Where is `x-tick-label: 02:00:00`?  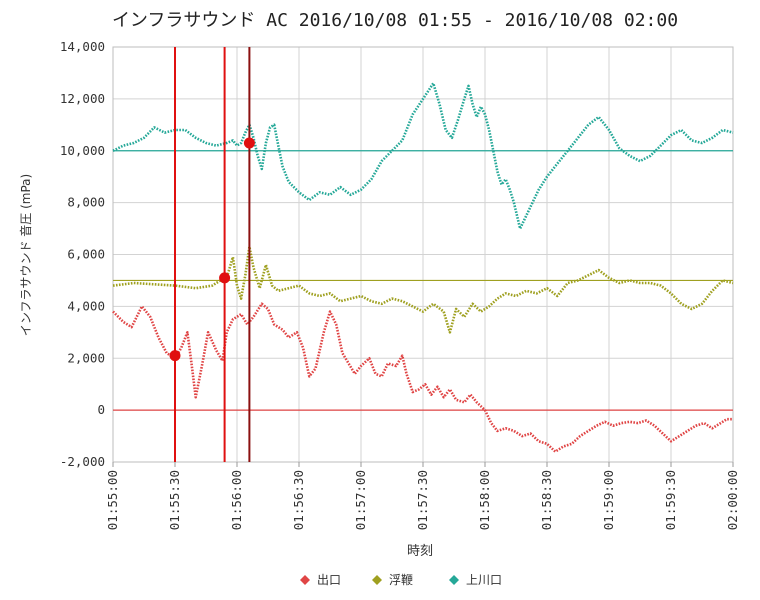 x-tick-label: 02:00:00 is located at coordinates (732, 500).